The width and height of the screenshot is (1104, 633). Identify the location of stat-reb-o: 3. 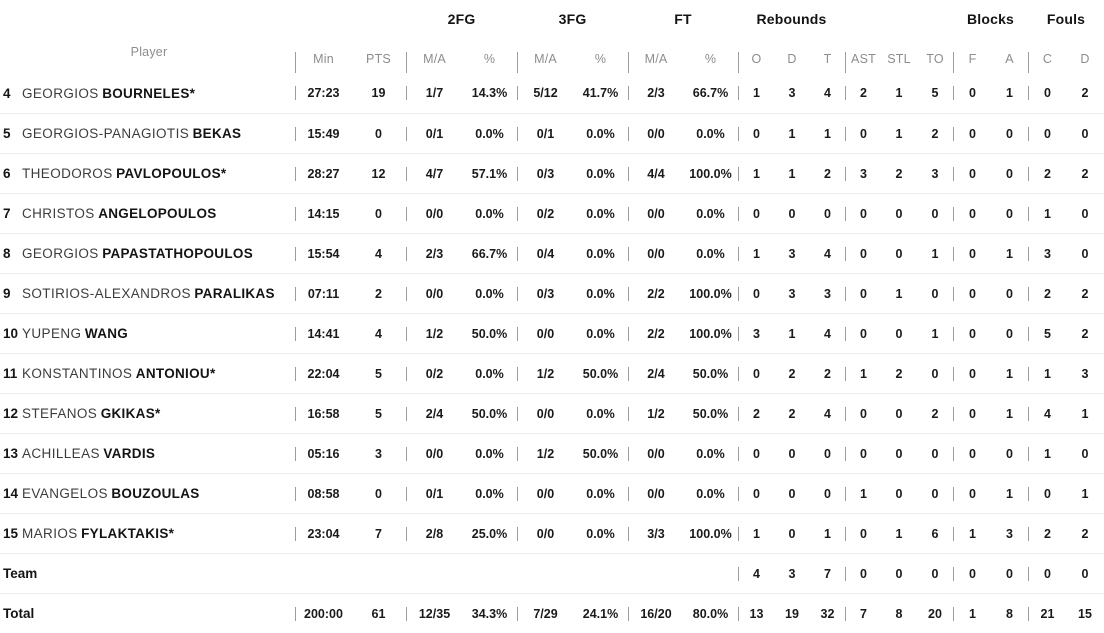
(756, 333).